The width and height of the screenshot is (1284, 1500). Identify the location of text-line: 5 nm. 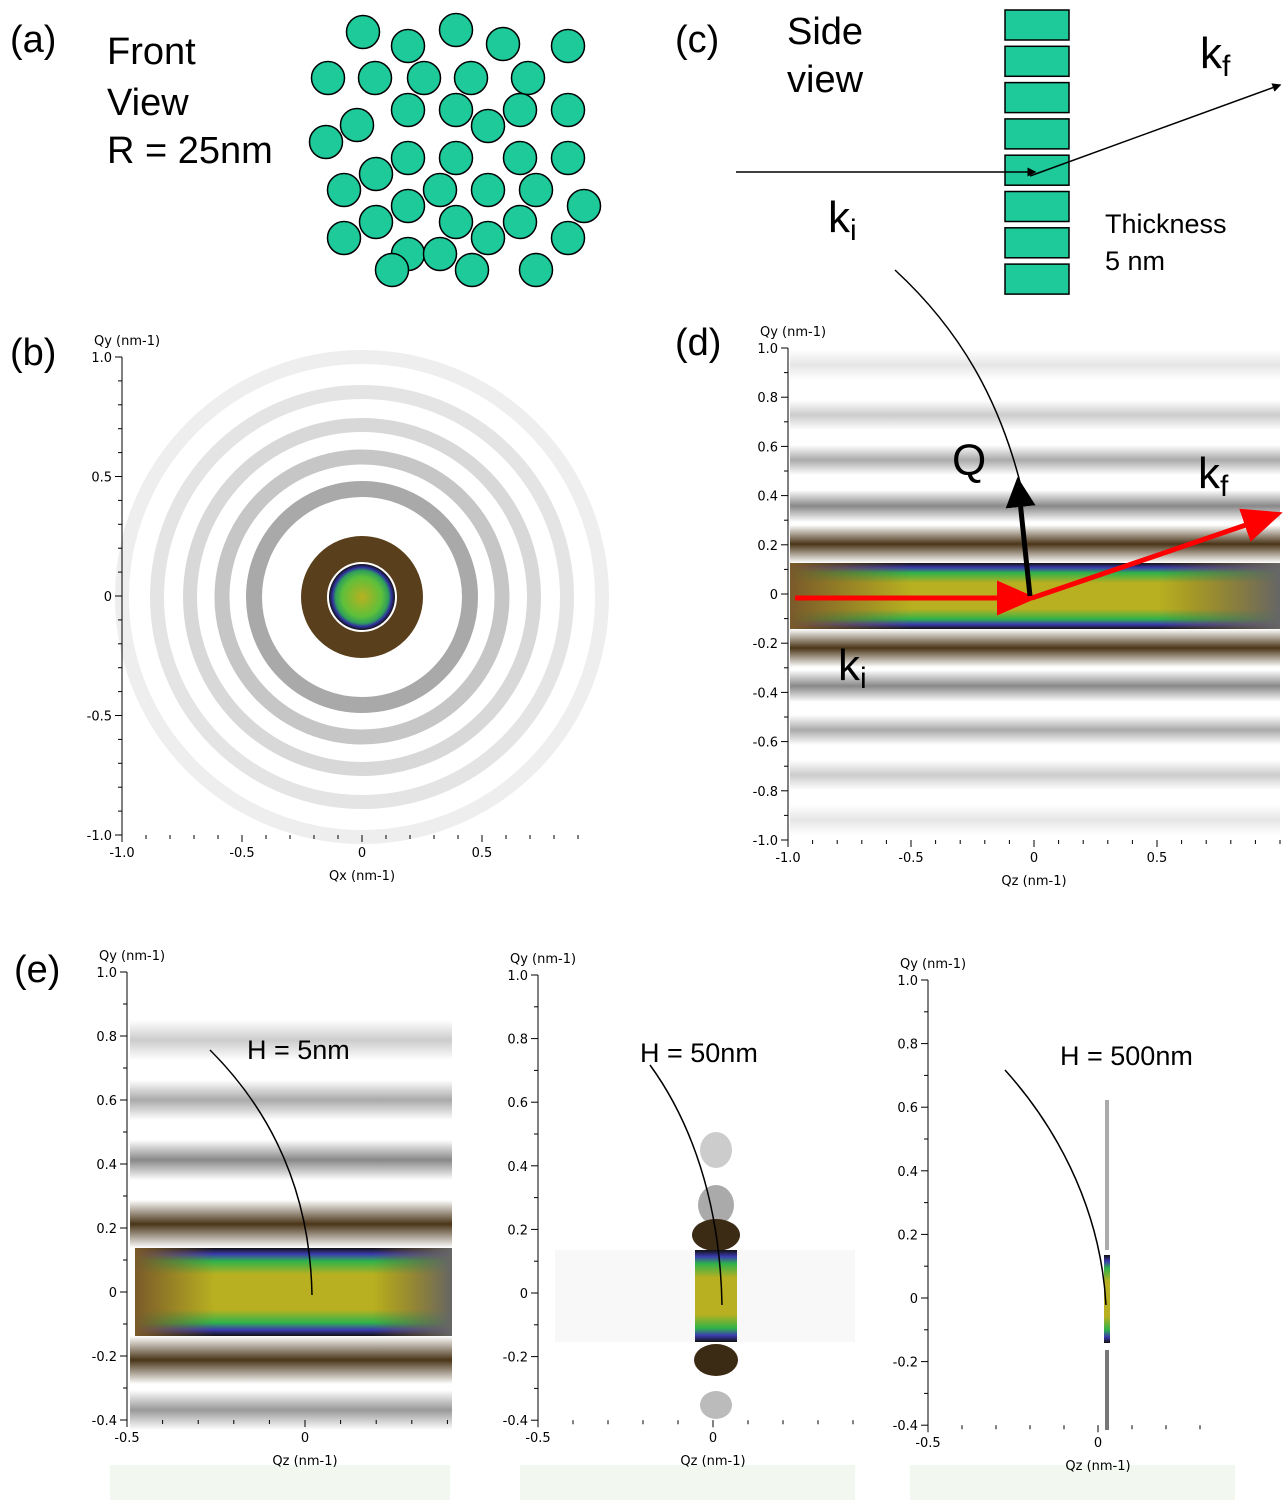
(1135, 261).